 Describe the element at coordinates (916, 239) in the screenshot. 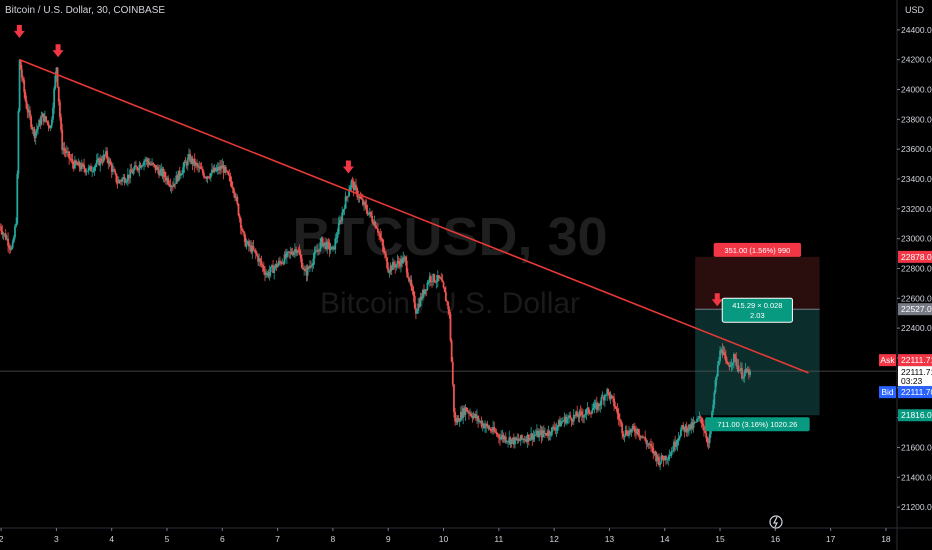

I see `y-tick-label: 23000.00` at that location.